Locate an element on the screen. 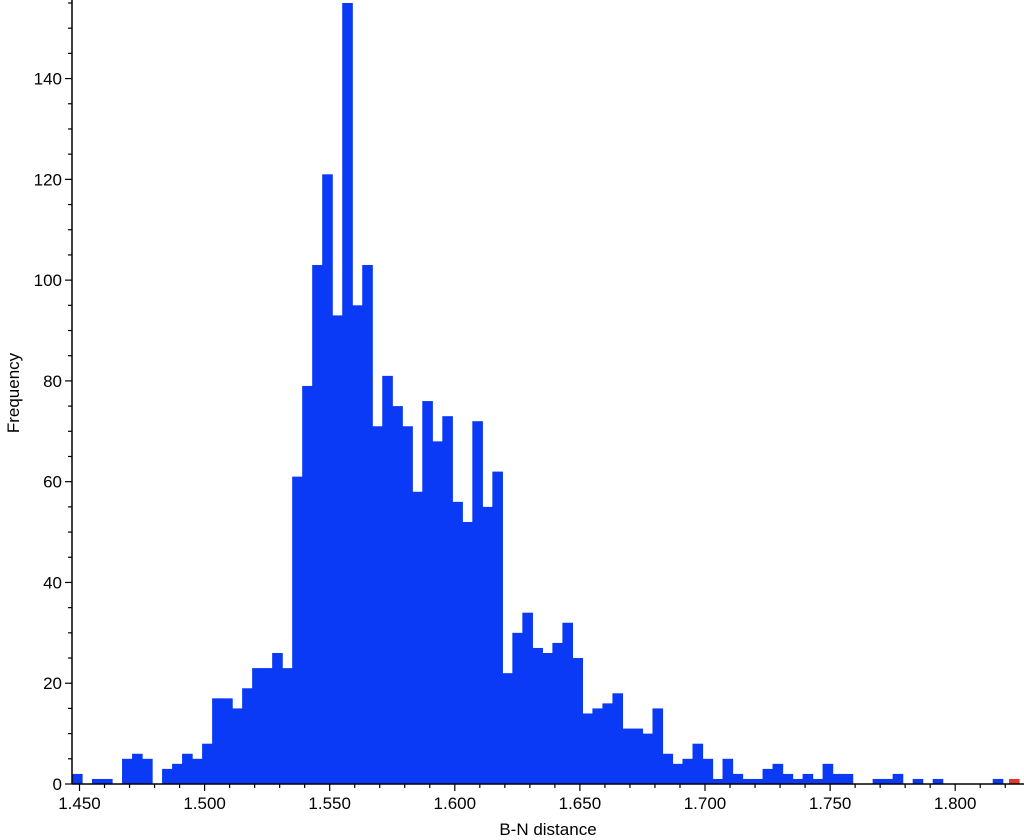 The height and width of the screenshot is (840, 1024). y-tick-label: 40 is located at coordinates (52, 582).